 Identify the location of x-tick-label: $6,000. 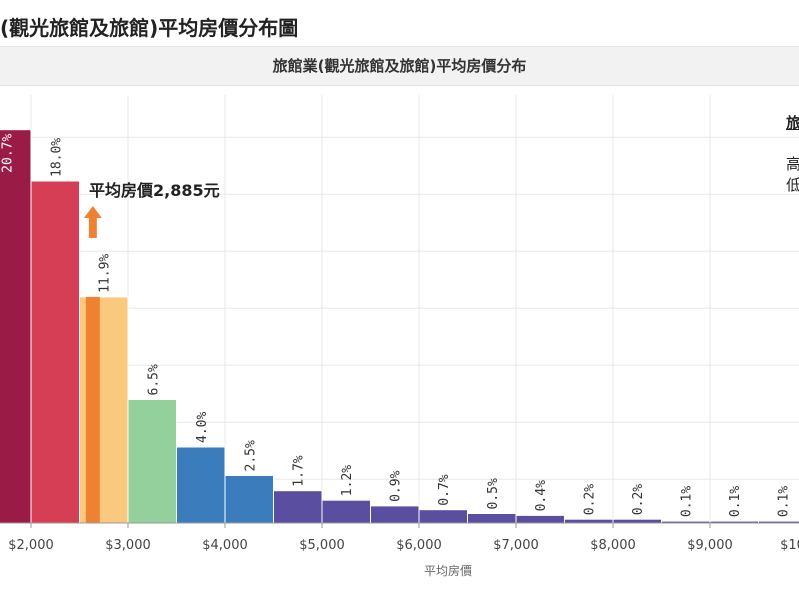
(419, 545).